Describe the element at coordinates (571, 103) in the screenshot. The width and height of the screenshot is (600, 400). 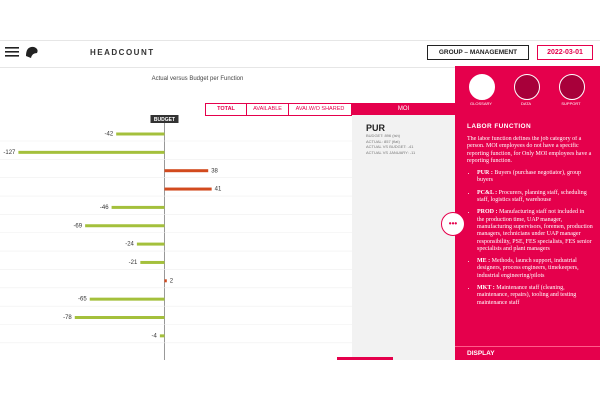
I see `icon-label: SUPPORT` at that location.